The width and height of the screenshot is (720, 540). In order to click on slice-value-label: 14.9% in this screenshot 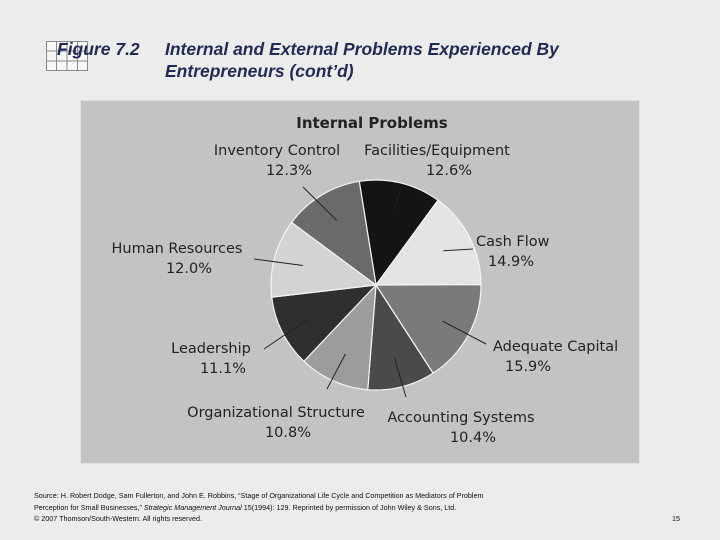, I will do `click(511, 262)`.